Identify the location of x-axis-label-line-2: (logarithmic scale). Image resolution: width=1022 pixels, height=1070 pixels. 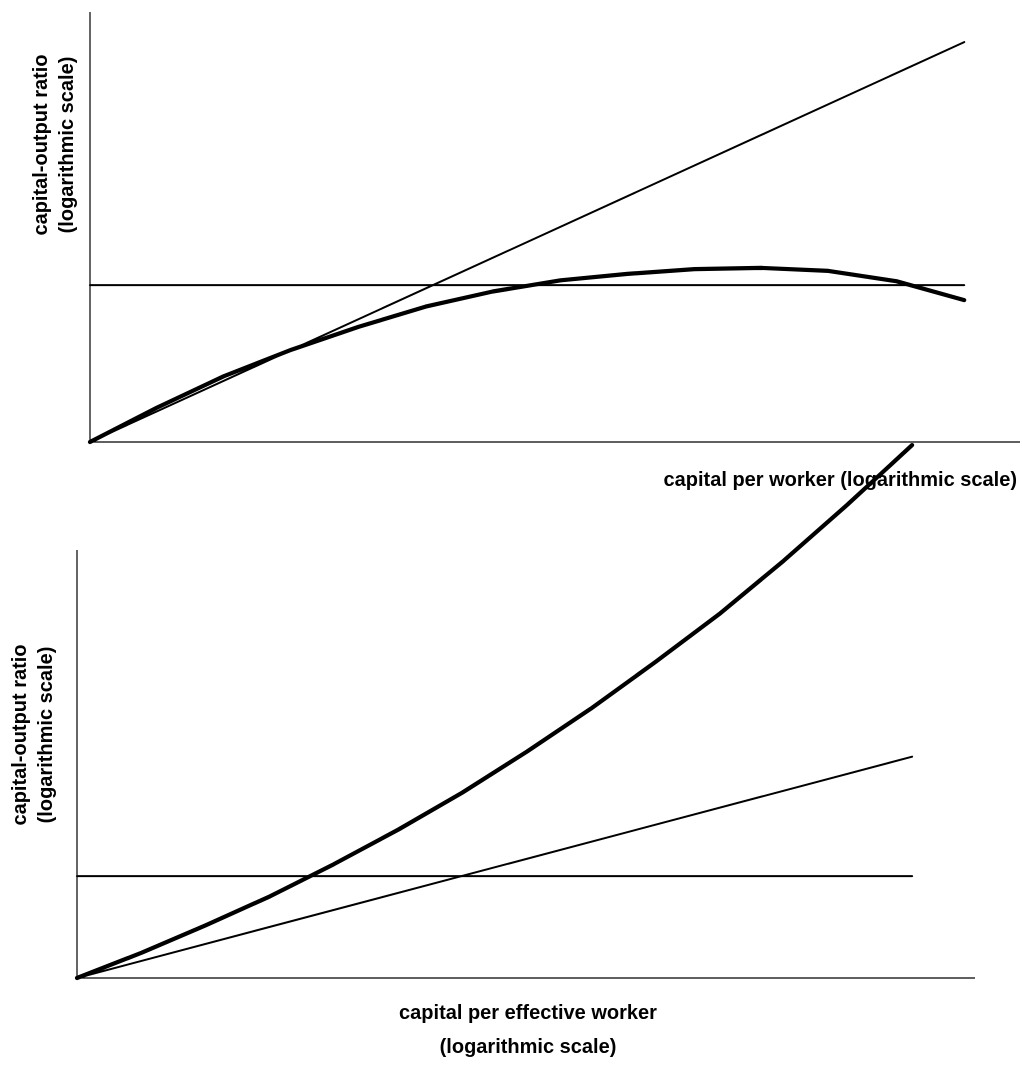
(528, 1047).